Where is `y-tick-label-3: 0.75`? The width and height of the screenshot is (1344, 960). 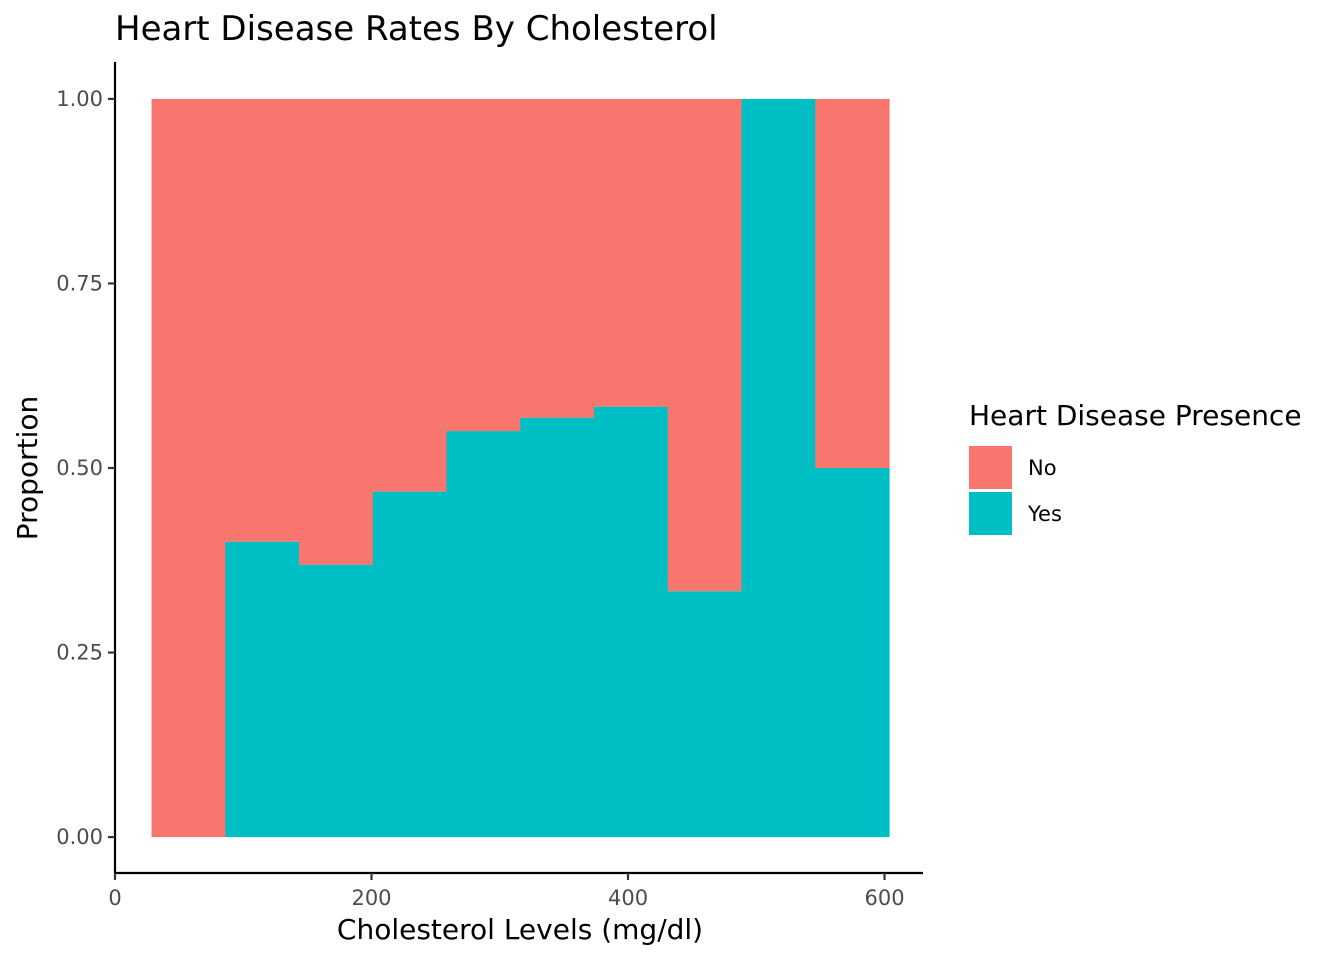
y-tick-label-3: 0.75 is located at coordinates (79, 283).